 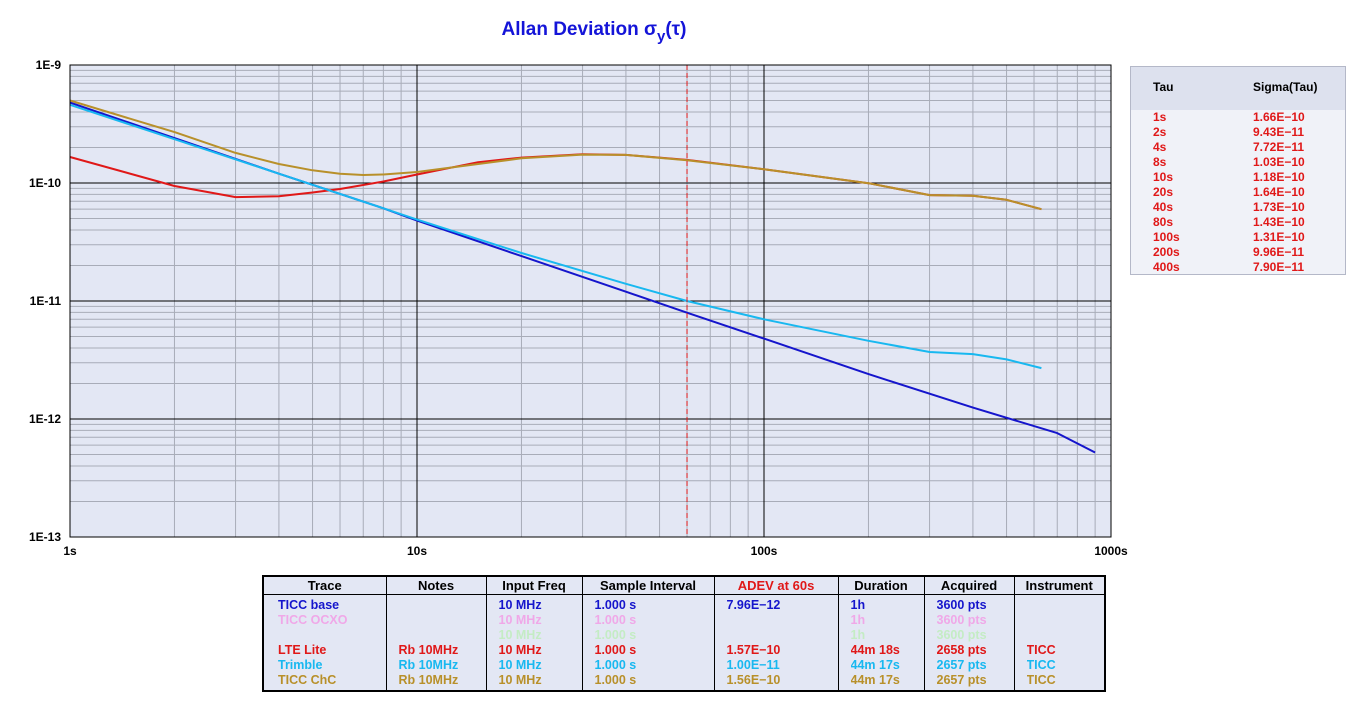 I want to click on legend-column-adev: 7.96E−12 1.57E−10 1.00E−11 1.56E−10, so click(x=776, y=642).